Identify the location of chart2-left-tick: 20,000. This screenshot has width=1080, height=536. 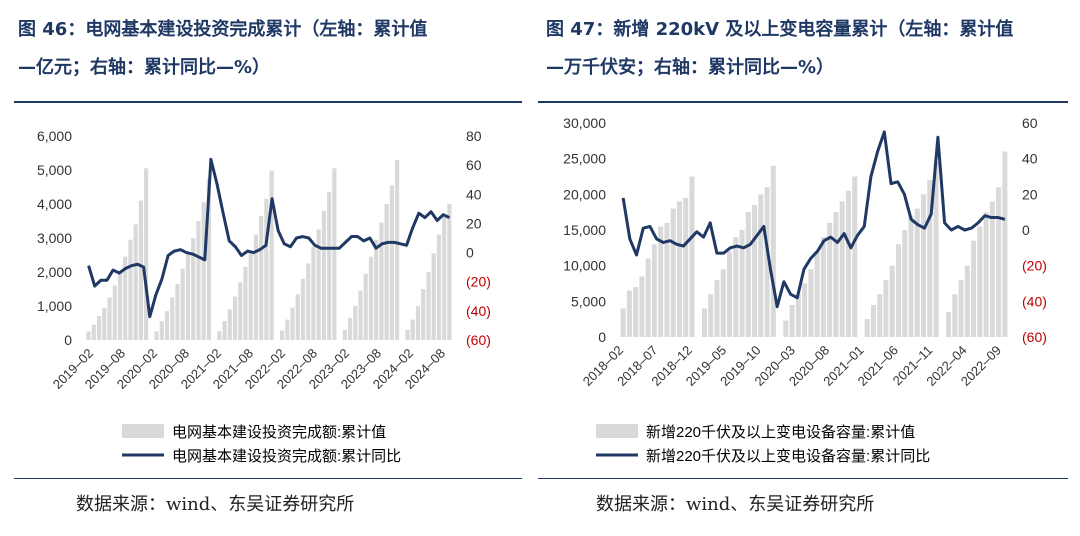
(584, 194).